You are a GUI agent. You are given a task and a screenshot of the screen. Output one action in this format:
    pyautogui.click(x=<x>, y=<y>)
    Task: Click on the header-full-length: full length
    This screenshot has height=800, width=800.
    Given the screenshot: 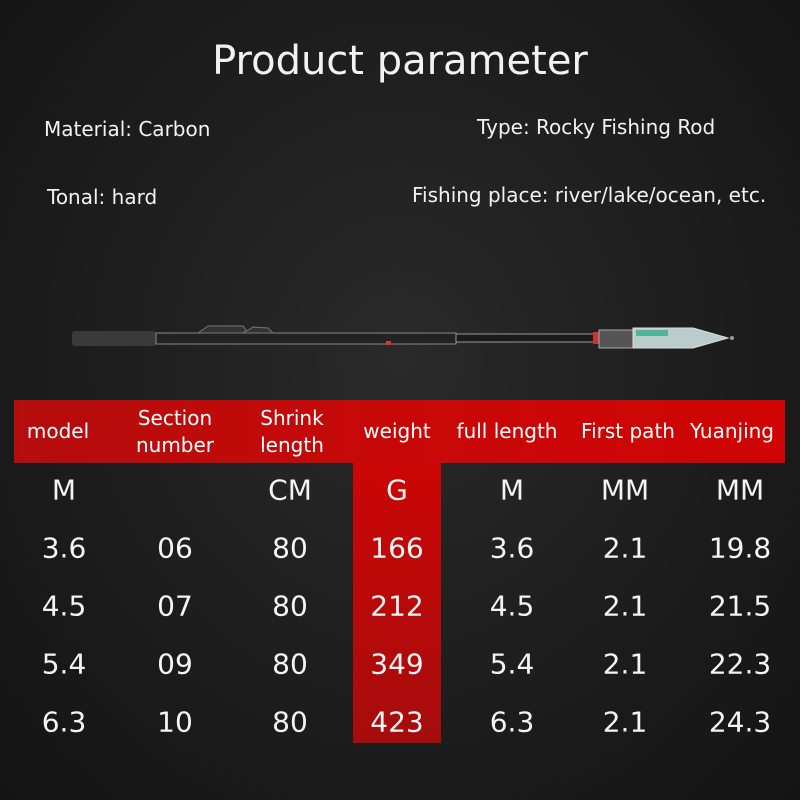 What is the action you would take?
    pyautogui.click(x=507, y=431)
    